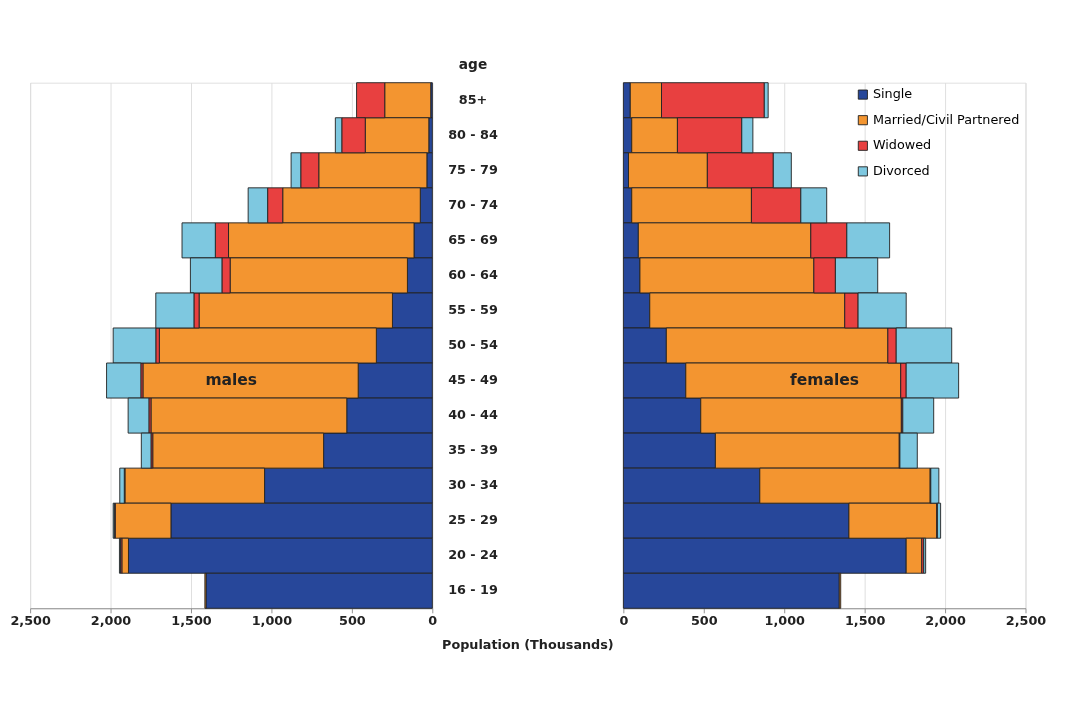 Image resolution: width=1074 pixels, height=709 pixels. I want to click on y-tick-label: 50 - 54, so click(473, 345).